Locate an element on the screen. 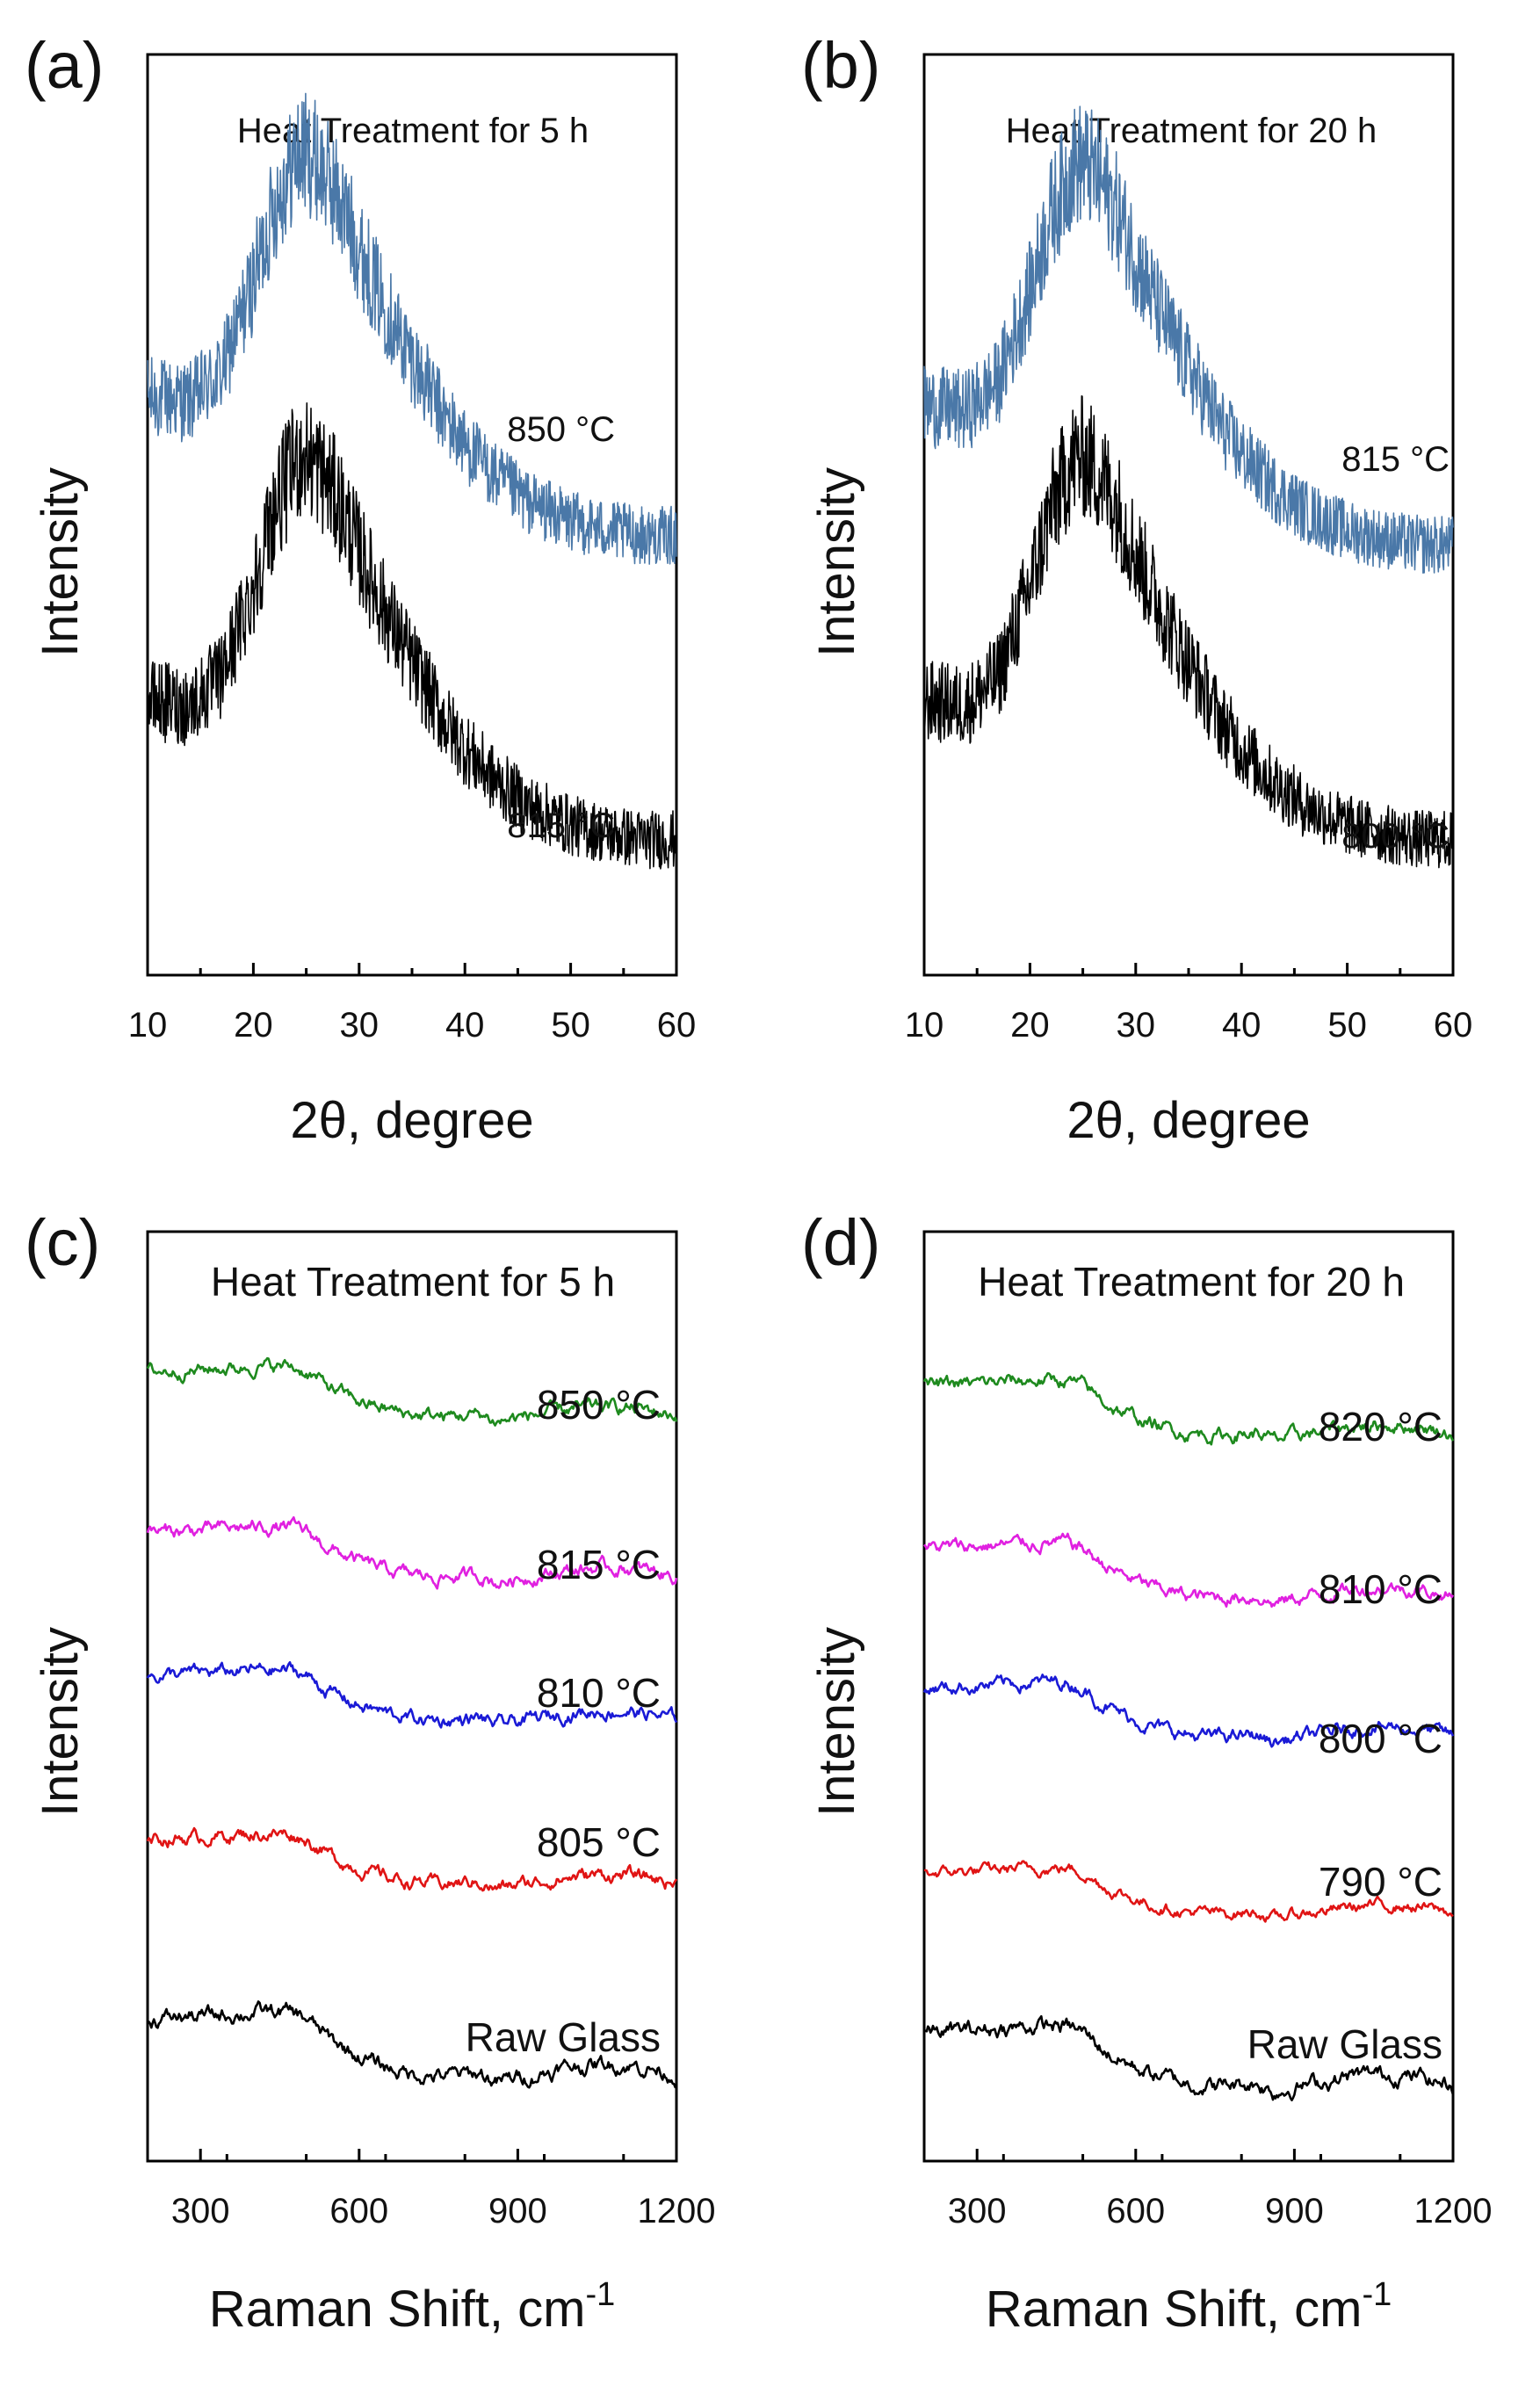 The image size is (1540, 2393). chart-title: Heat Treatment for 5 h is located at coordinates (413, 1282).